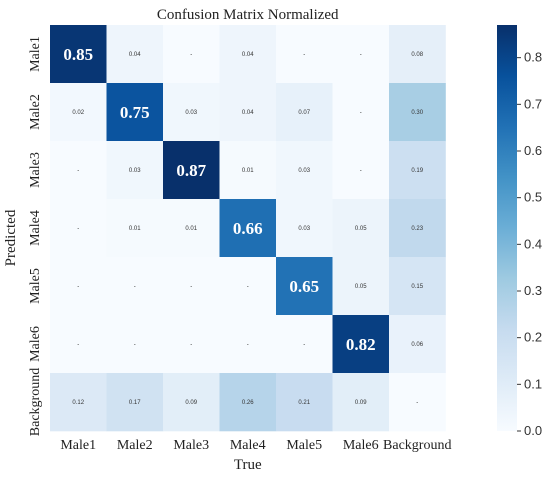  What do you see at coordinates (304, 403) in the screenshot?
I see `cell-label-6-4: 0.21` at bounding box center [304, 403].